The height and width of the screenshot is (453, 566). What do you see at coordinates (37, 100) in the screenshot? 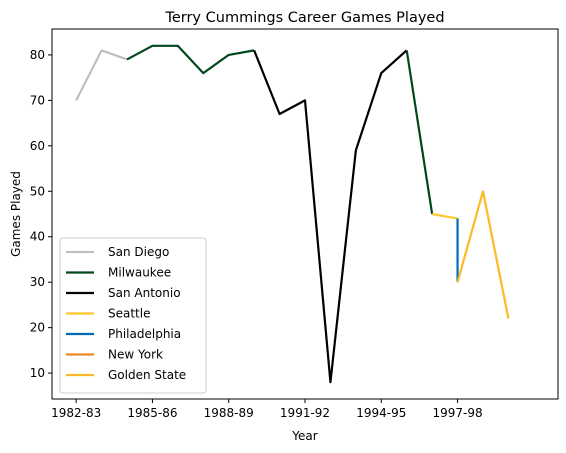
I see `y-tick-label: 70` at bounding box center [37, 100].